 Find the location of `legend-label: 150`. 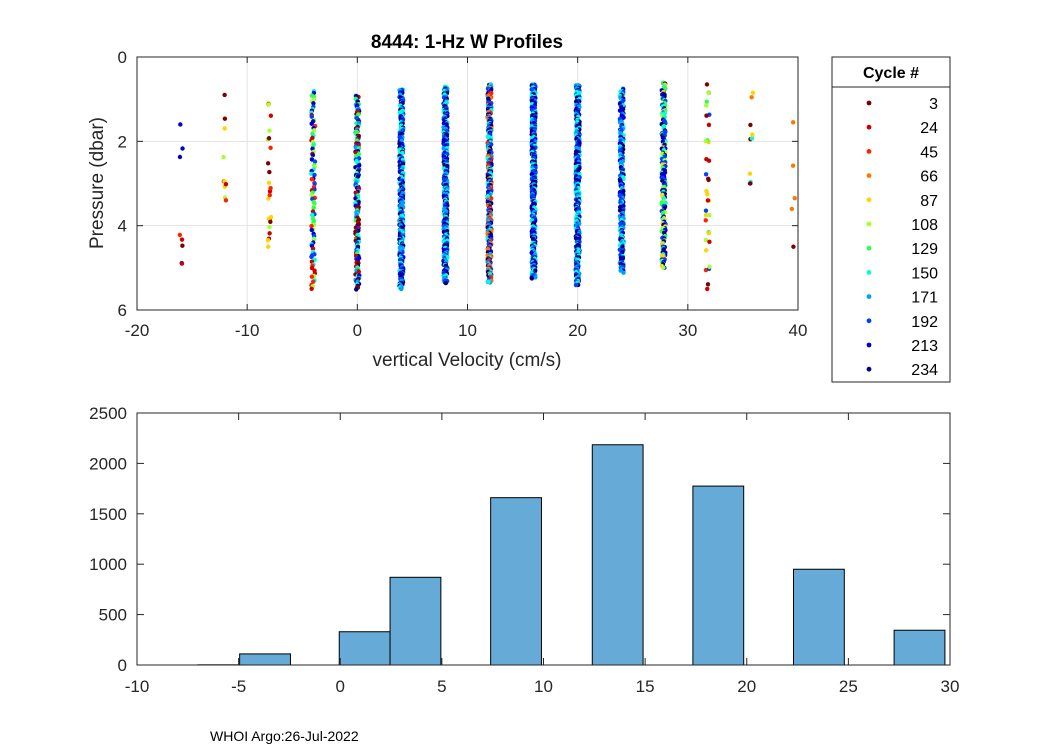

legend-label: 150 is located at coordinates (924, 273).